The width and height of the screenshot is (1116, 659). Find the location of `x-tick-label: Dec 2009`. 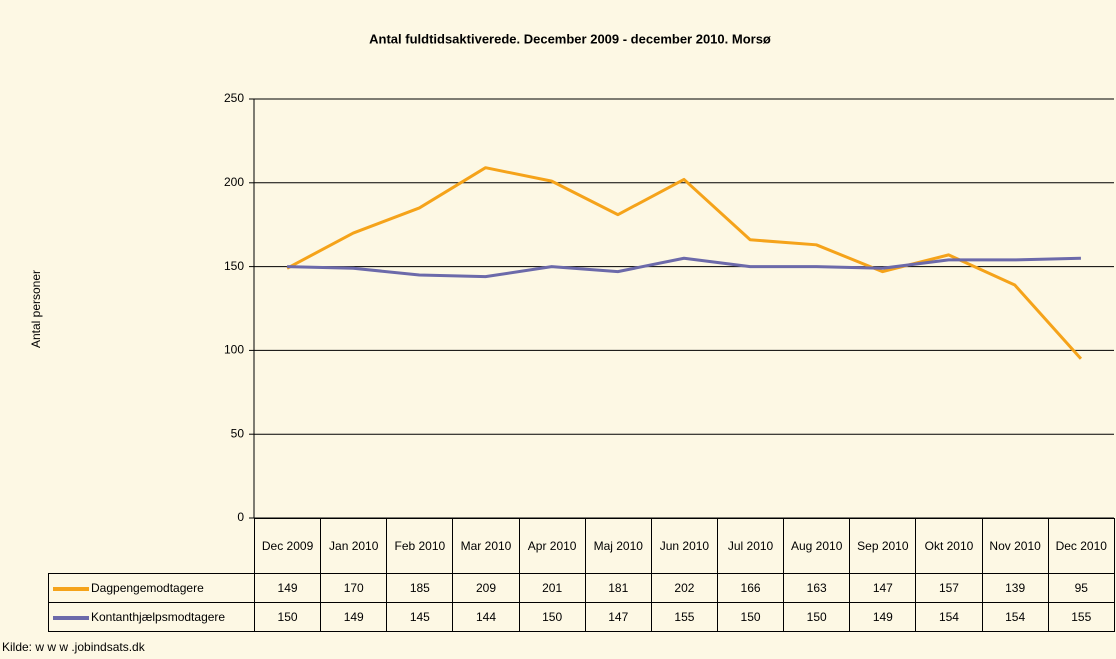

x-tick-label: Dec 2009 is located at coordinates (287, 546).